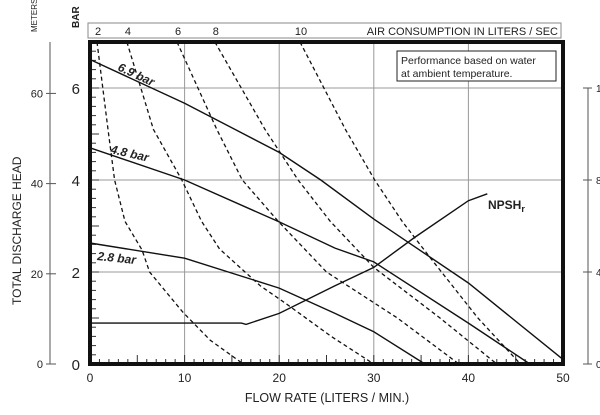 This screenshot has width=600, height=415. Describe the element at coordinates (469, 378) in the screenshot. I see `x-tick-label: 40` at that location.